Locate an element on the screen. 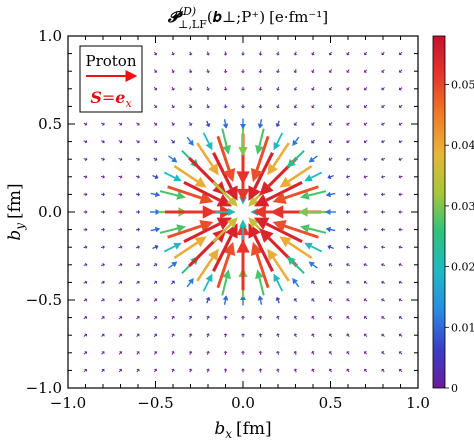 The height and width of the screenshot is (445, 474). x-tick-label: −1.0 is located at coordinates (68, 403).